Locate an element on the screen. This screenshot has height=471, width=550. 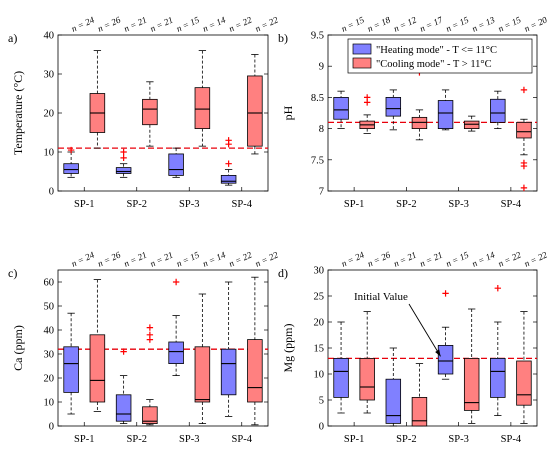
y-tick-label: 9 is located at coordinates (321, 67).